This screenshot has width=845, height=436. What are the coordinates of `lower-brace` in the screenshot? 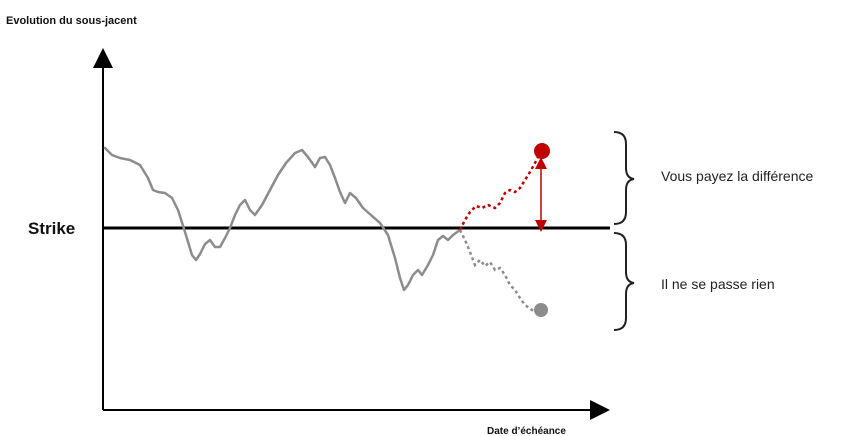 It's located at (624, 281).